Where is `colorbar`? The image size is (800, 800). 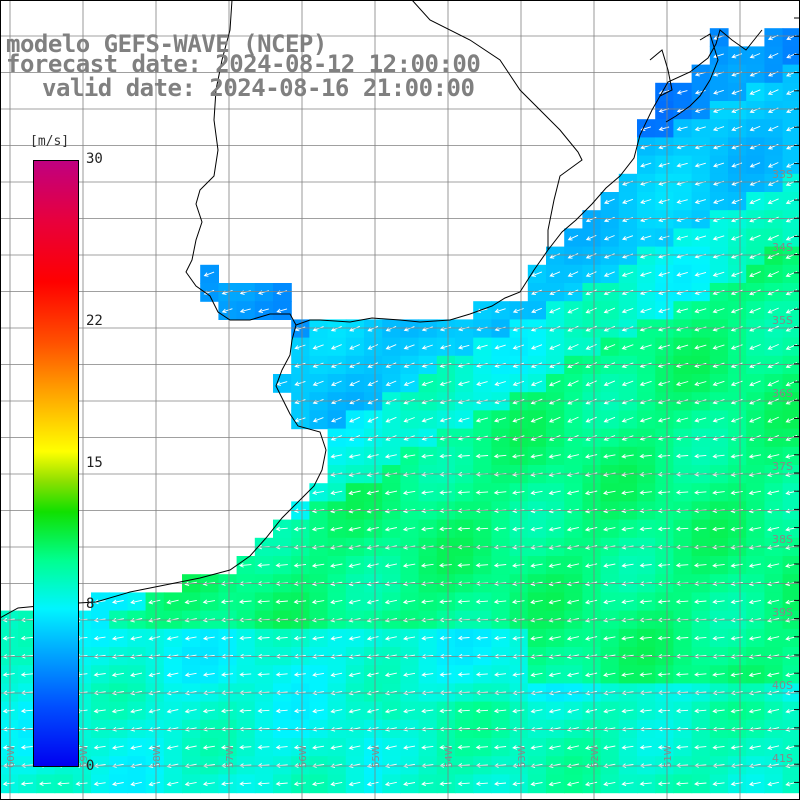 colorbar is located at coordinates (56, 463).